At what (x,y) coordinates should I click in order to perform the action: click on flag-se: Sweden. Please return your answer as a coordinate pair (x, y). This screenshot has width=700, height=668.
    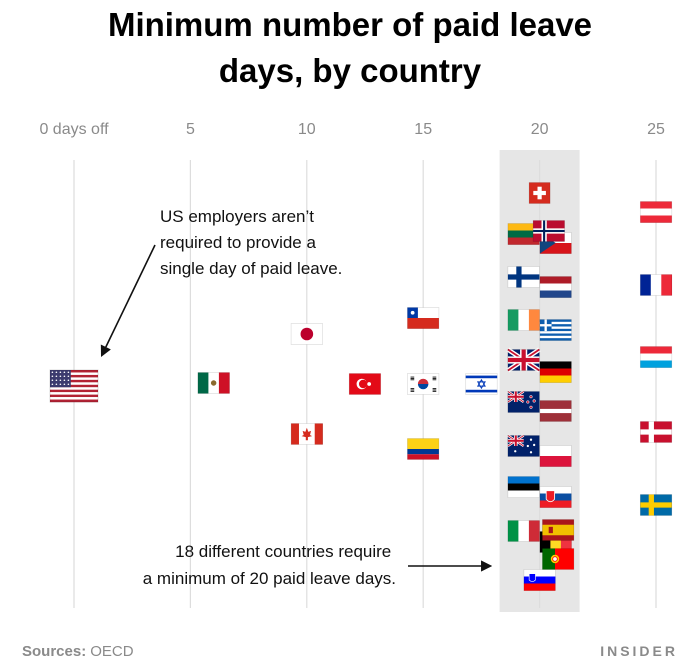
    Looking at the image, I should click on (656, 505).